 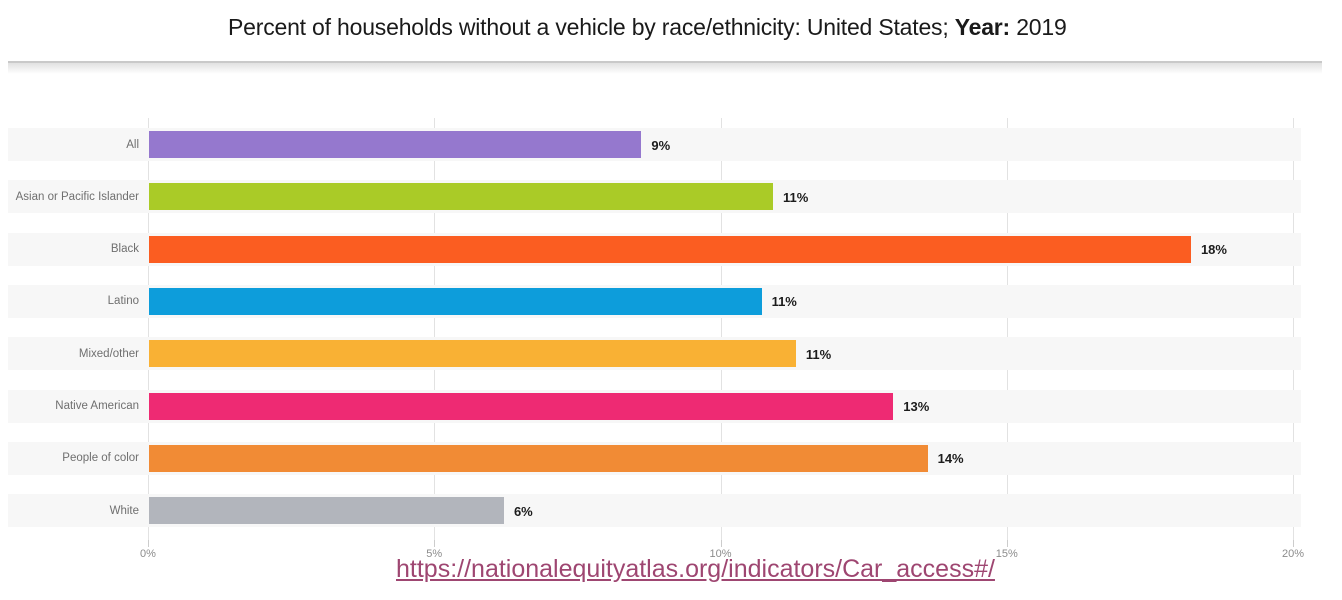 I want to click on value-label: 14%, so click(x=950, y=459).